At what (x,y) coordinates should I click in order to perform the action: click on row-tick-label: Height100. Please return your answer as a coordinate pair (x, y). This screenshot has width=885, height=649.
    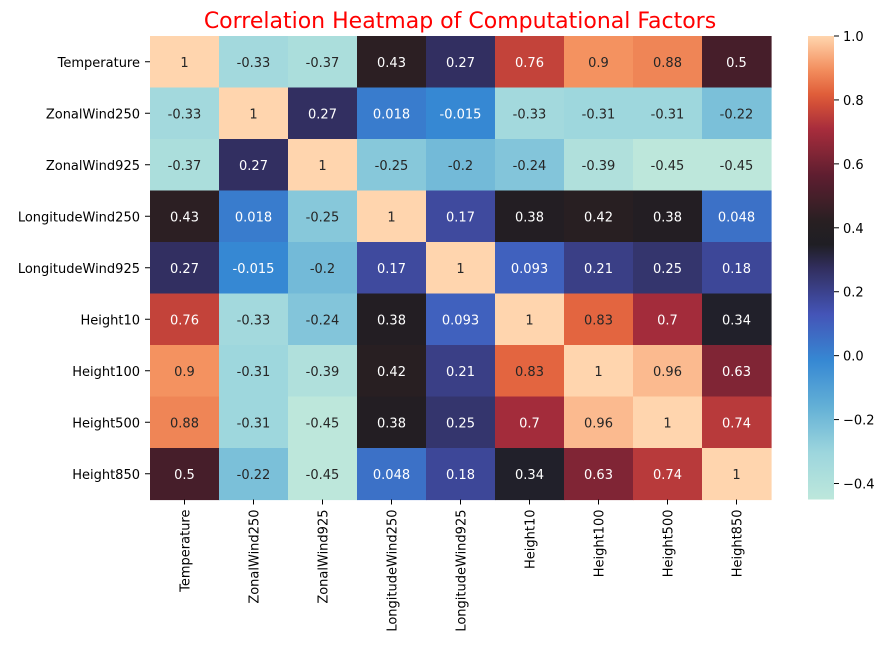
    Looking at the image, I should click on (106, 372).